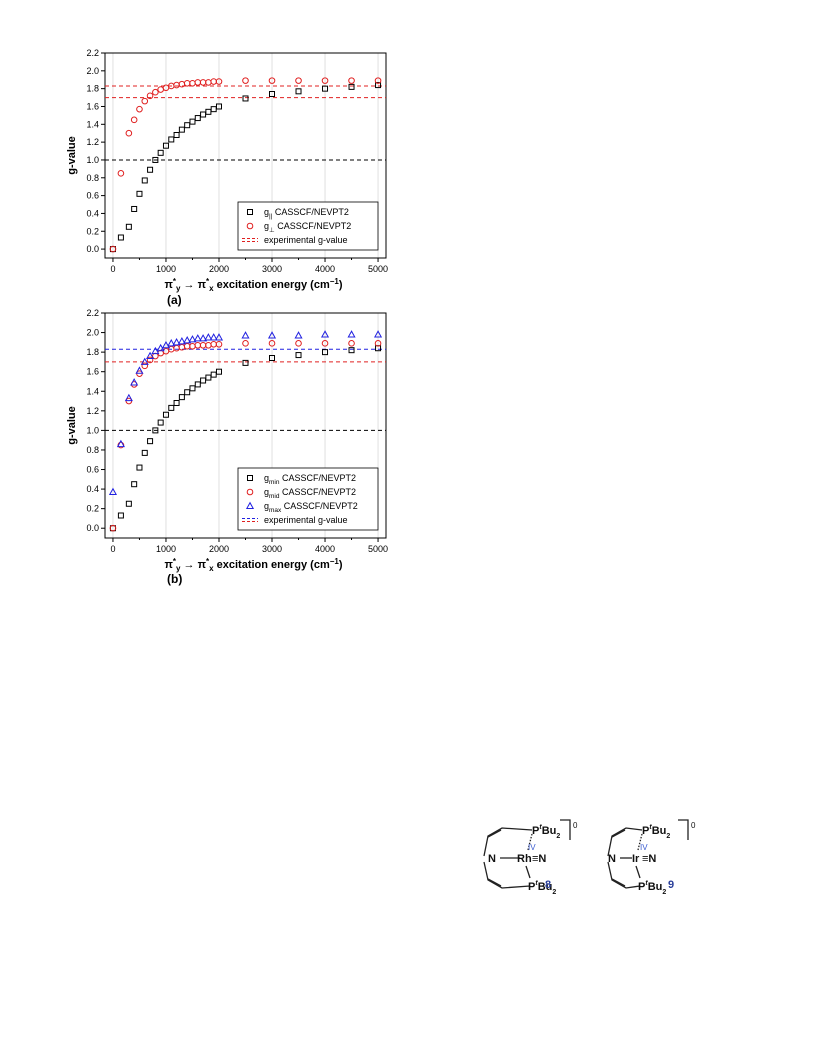 This screenshot has height=1056, width=816. I want to click on chart-a-y-tick-label: 1.0, so click(92, 160).